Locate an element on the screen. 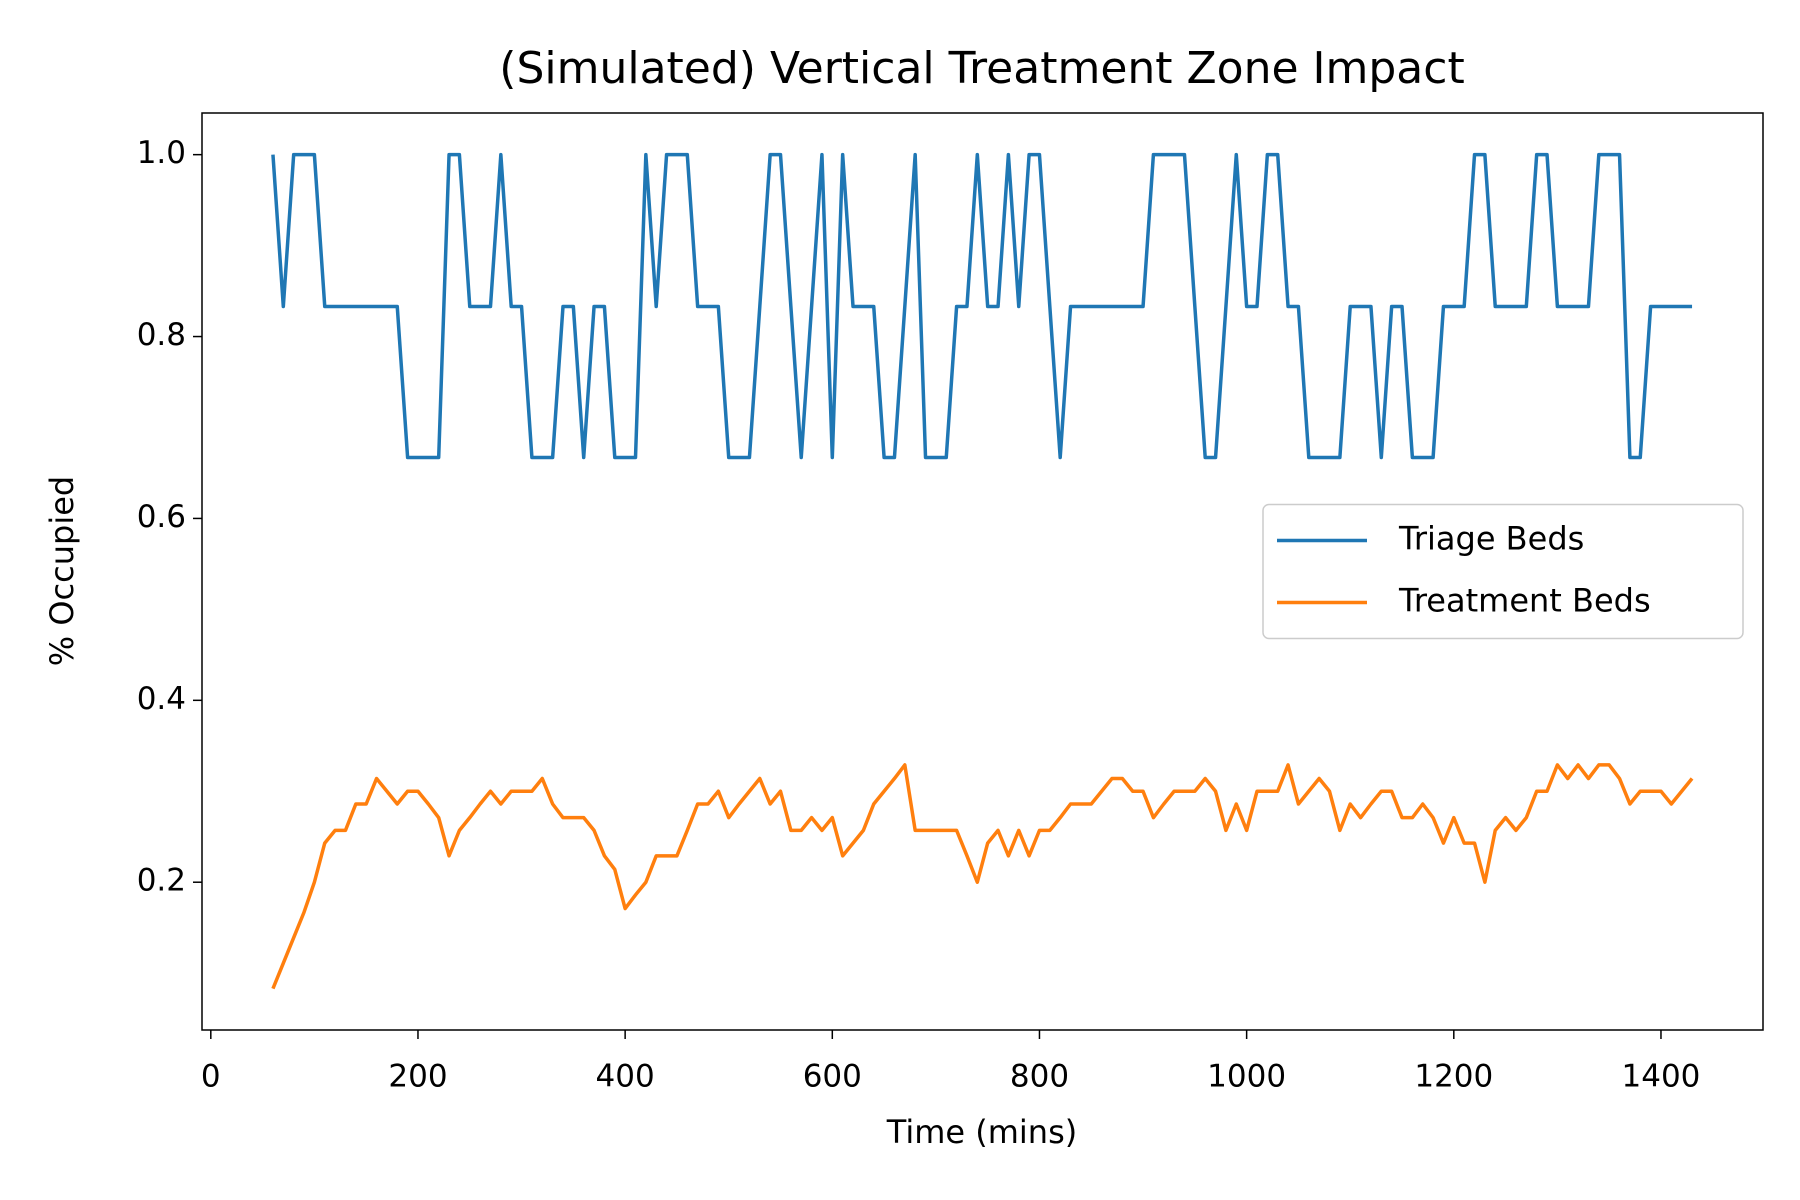  legend-box is located at coordinates (1503, 571).